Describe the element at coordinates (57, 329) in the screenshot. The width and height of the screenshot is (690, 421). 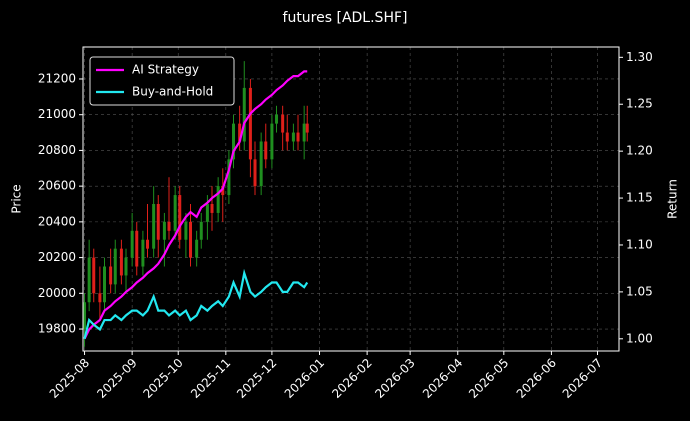
I see `y-tick-label: 19800` at that location.